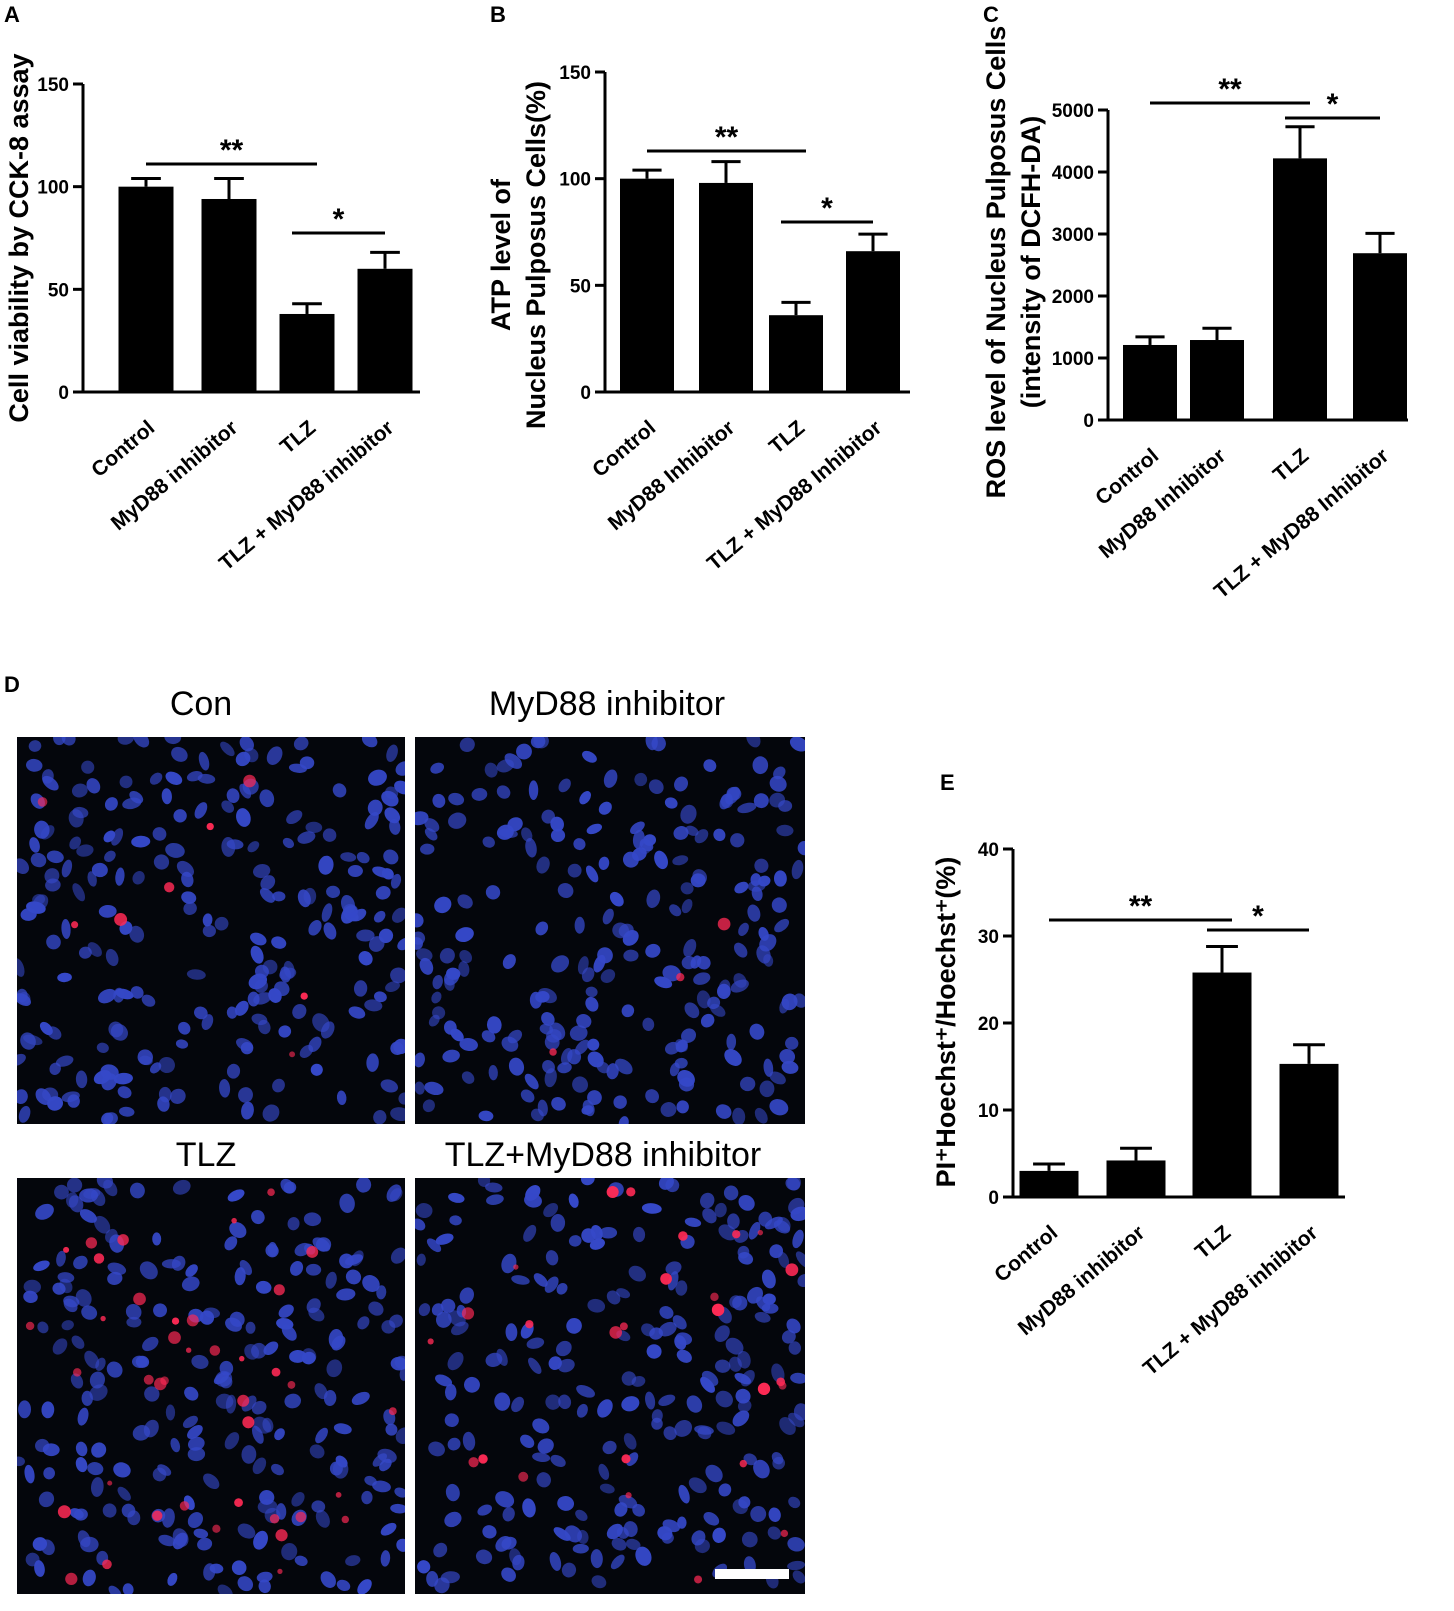 The image size is (1454, 1611). Describe the element at coordinates (12, 684) in the screenshot. I see `panel-letter: D` at that location.